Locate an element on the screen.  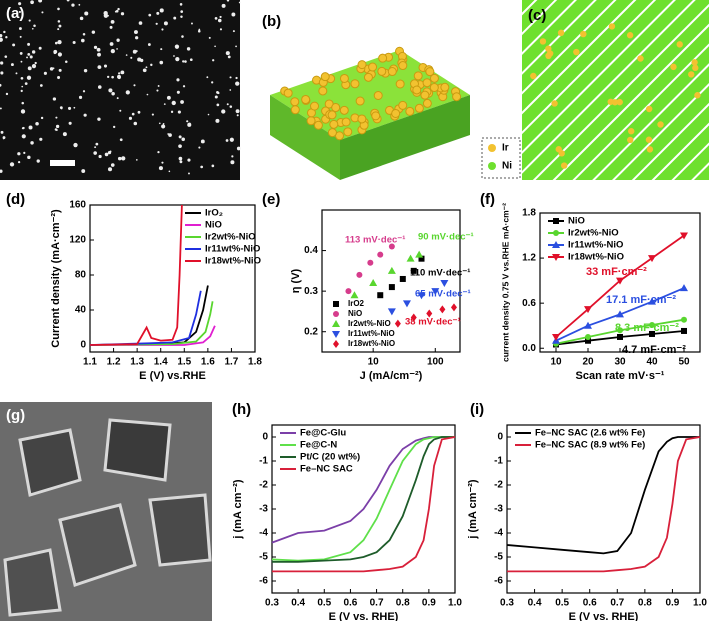
legend-text: Ir18wt%-NiO is located at coordinates (233, 261).